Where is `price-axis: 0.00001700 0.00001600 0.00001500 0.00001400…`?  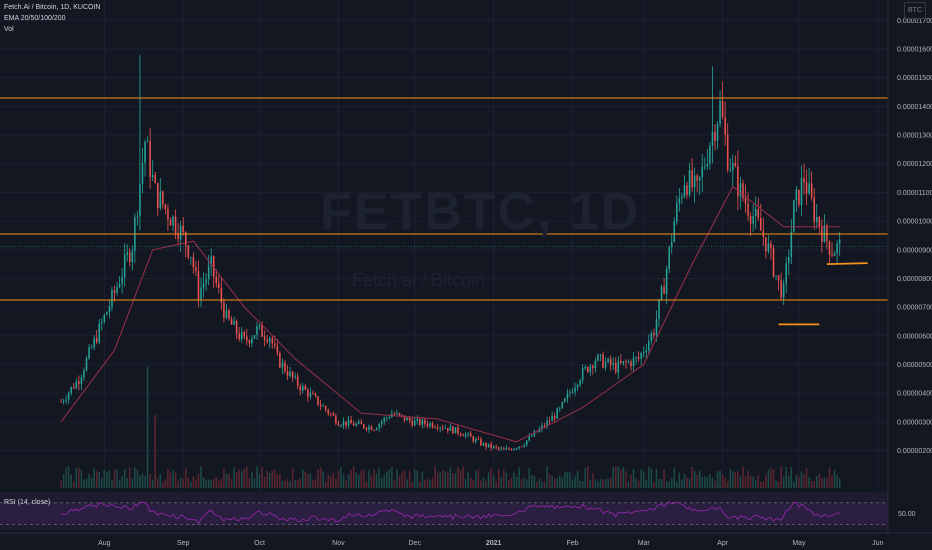 price-axis: 0.00001700 0.00001600 0.00001500 0.00001400… is located at coordinates (909, 275).